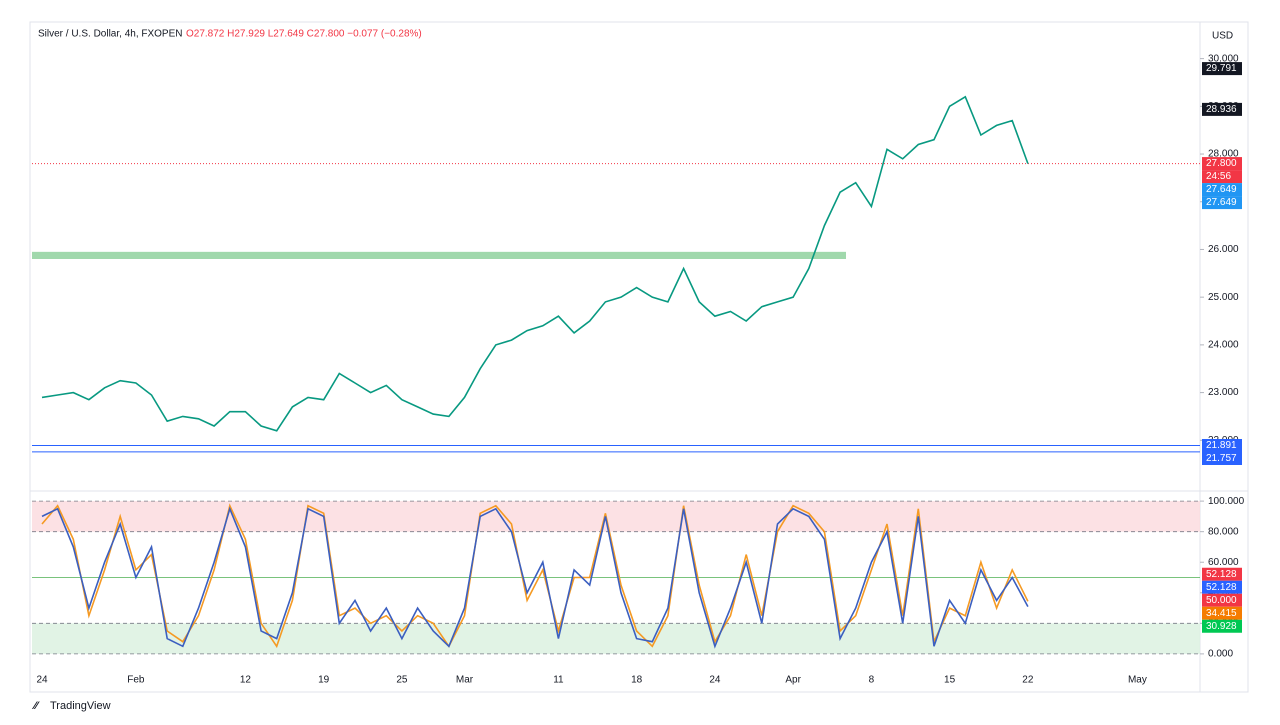 The height and width of the screenshot is (725, 1280). I want to click on countdown: 24:56, so click(1218, 176).